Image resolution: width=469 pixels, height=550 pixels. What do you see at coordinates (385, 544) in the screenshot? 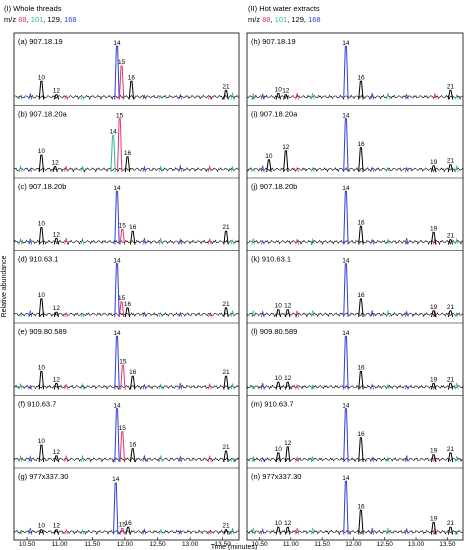
I see `x-tick-label: 12.50` at bounding box center [385, 544].